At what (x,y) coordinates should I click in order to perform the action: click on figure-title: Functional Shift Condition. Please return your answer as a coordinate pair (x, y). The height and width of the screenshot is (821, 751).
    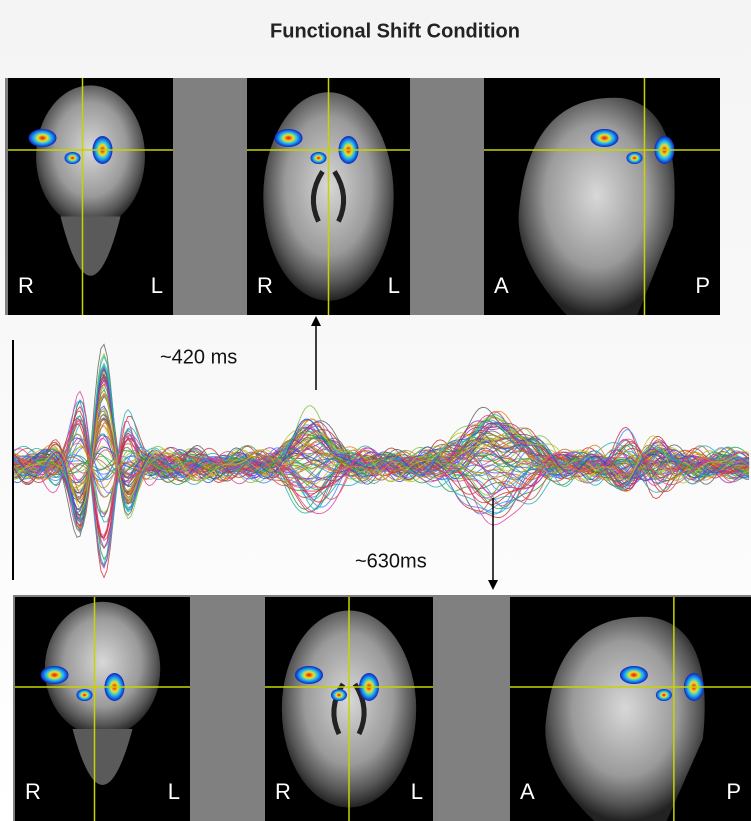
    Looking at the image, I should click on (395, 31).